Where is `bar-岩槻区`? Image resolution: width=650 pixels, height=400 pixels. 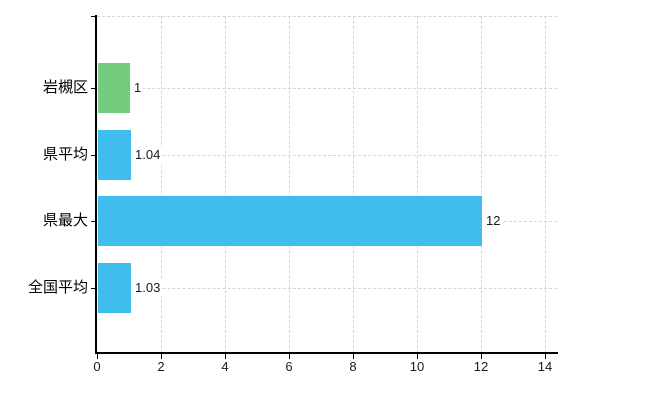 bar-岩槻区 is located at coordinates (114, 88).